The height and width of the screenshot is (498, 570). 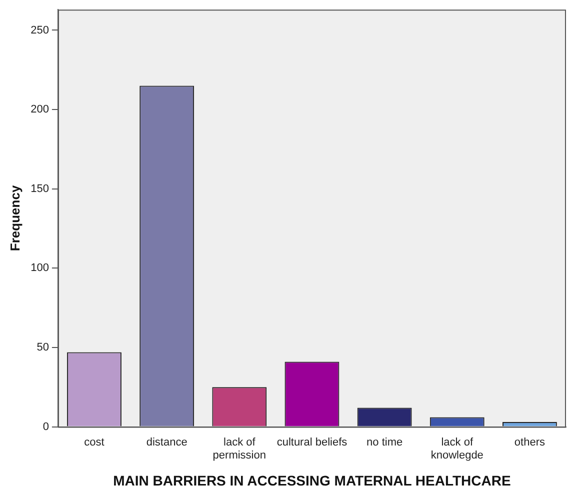 What do you see at coordinates (384, 442) in the screenshot?
I see `x-tick-label: no time` at bounding box center [384, 442].